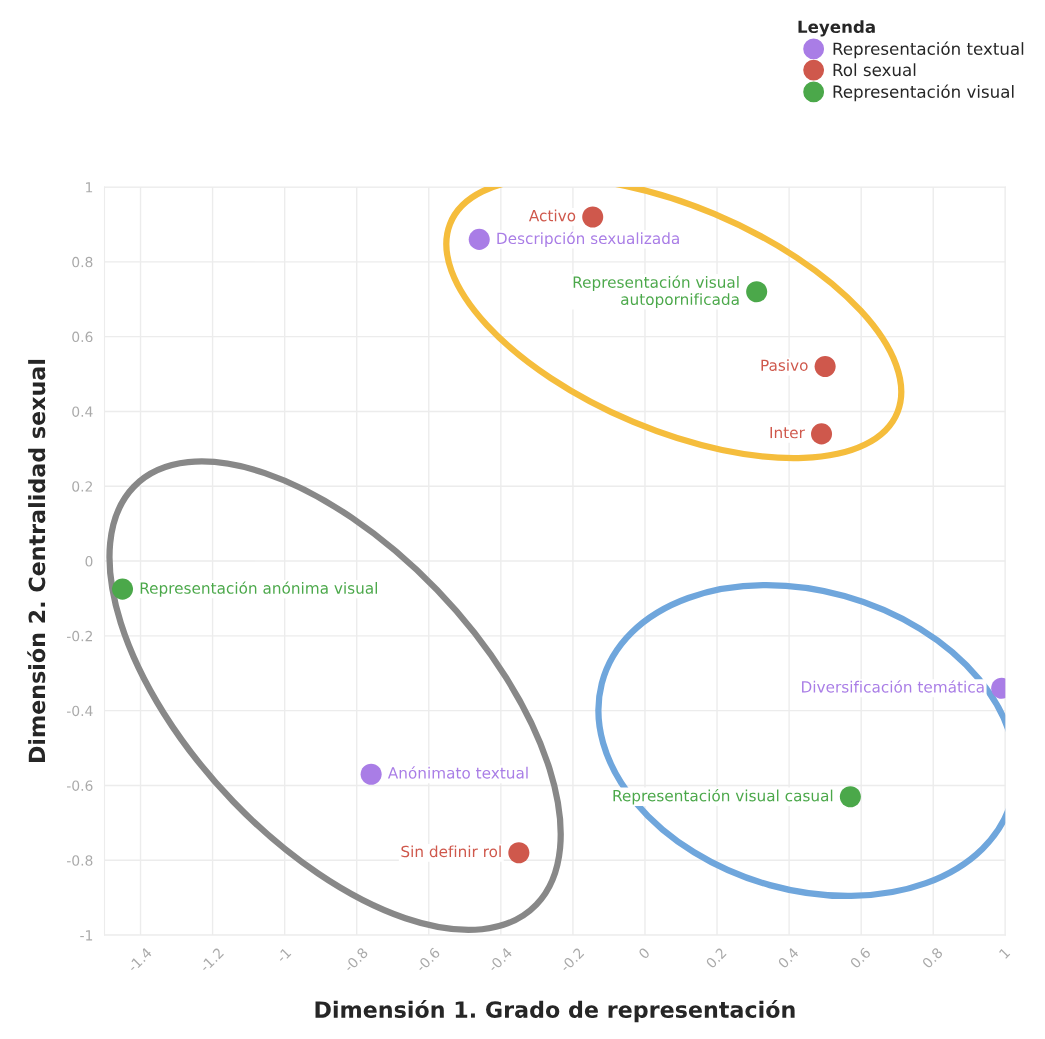 Image resolution: width=1045 pixels, height=1039 pixels. I want to click on y-tick-label: 0.6, so click(82, 337).